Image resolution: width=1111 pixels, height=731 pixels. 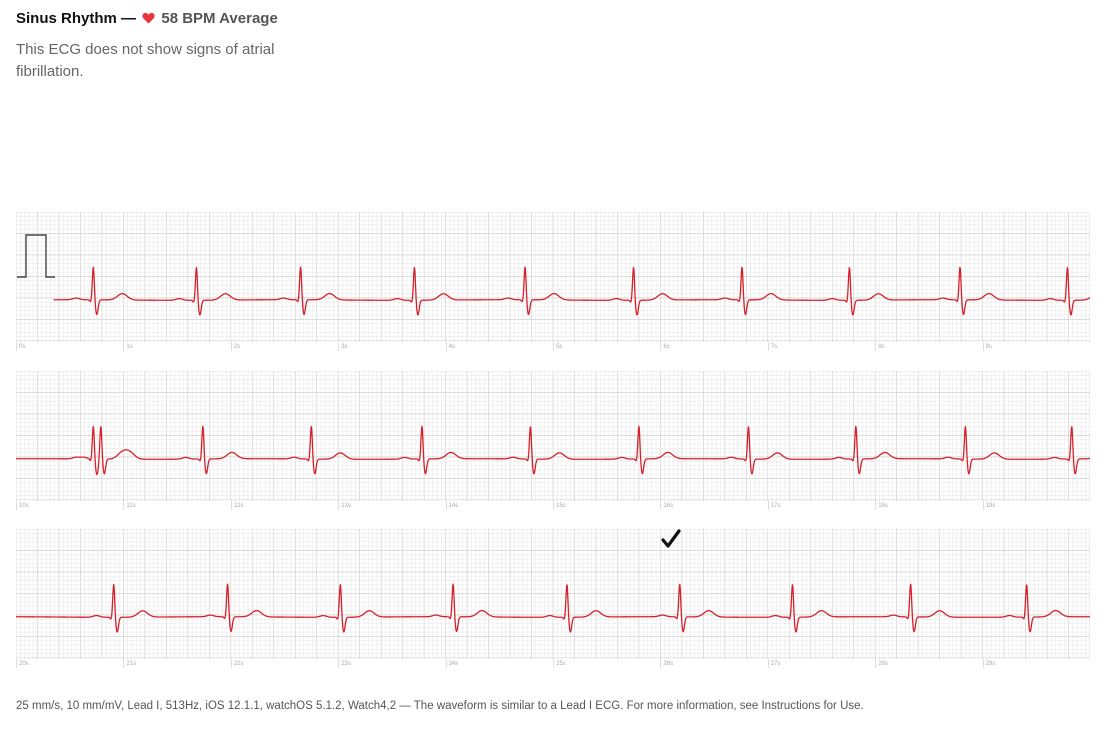 What do you see at coordinates (237, 347) in the screenshot?
I see `time-tick-label: 2s` at bounding box center [237, 347].